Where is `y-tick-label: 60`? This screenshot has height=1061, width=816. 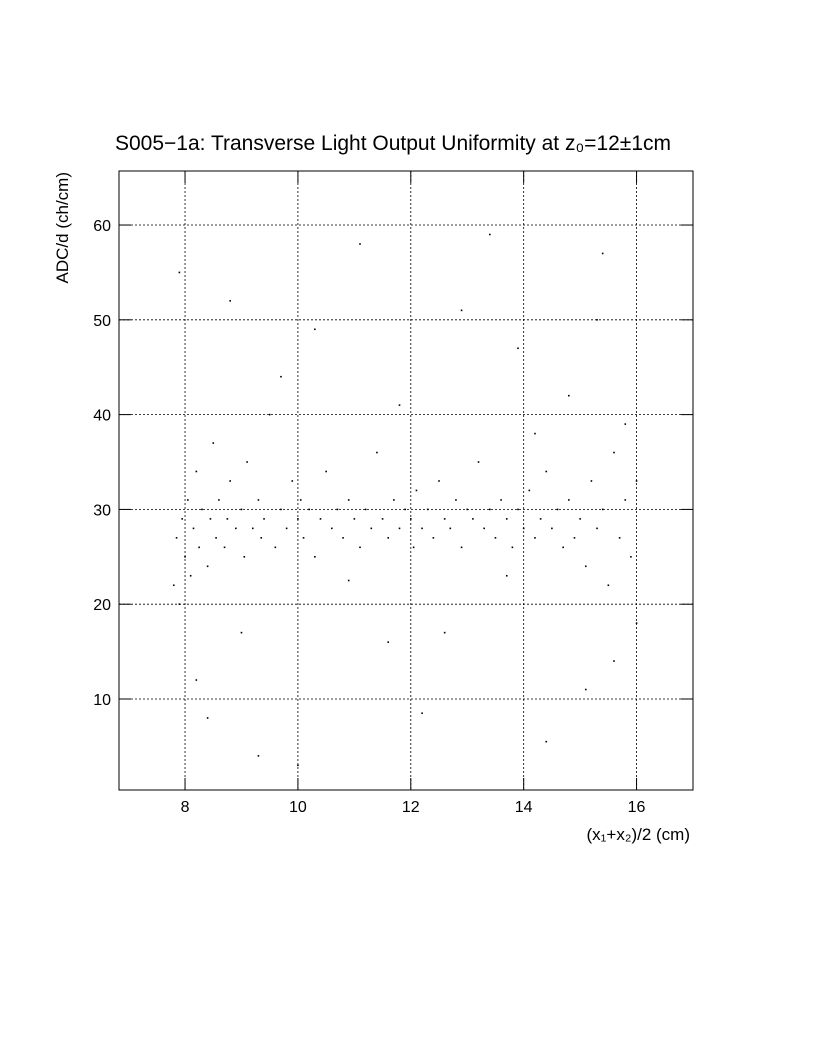 y-tick-label: 60 is located at coordinates (102, 226).